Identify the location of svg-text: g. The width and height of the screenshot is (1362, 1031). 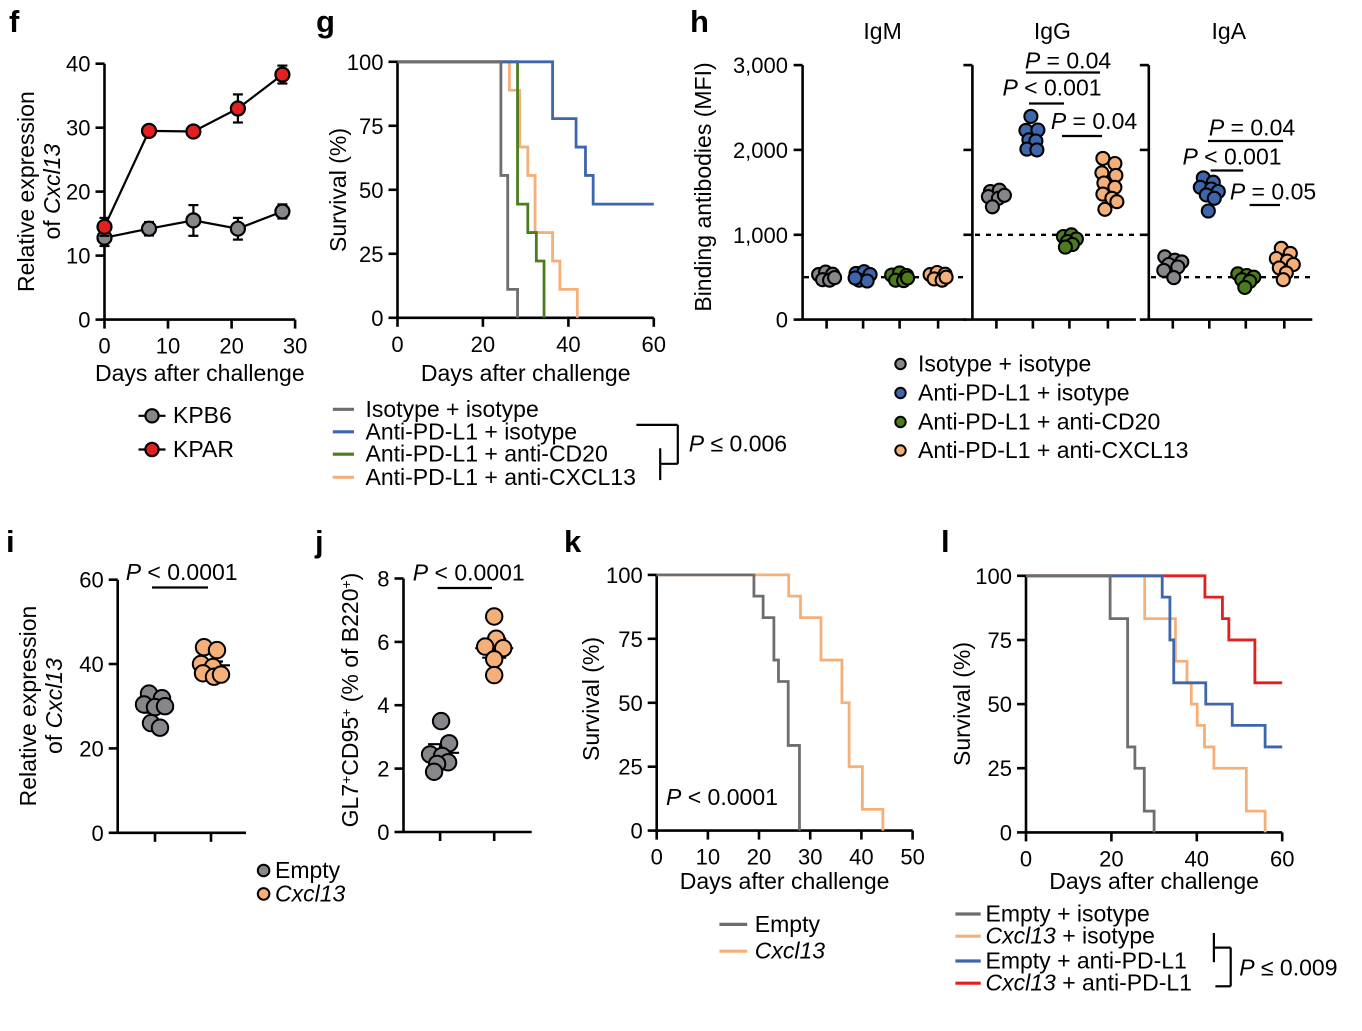
(325, 21).